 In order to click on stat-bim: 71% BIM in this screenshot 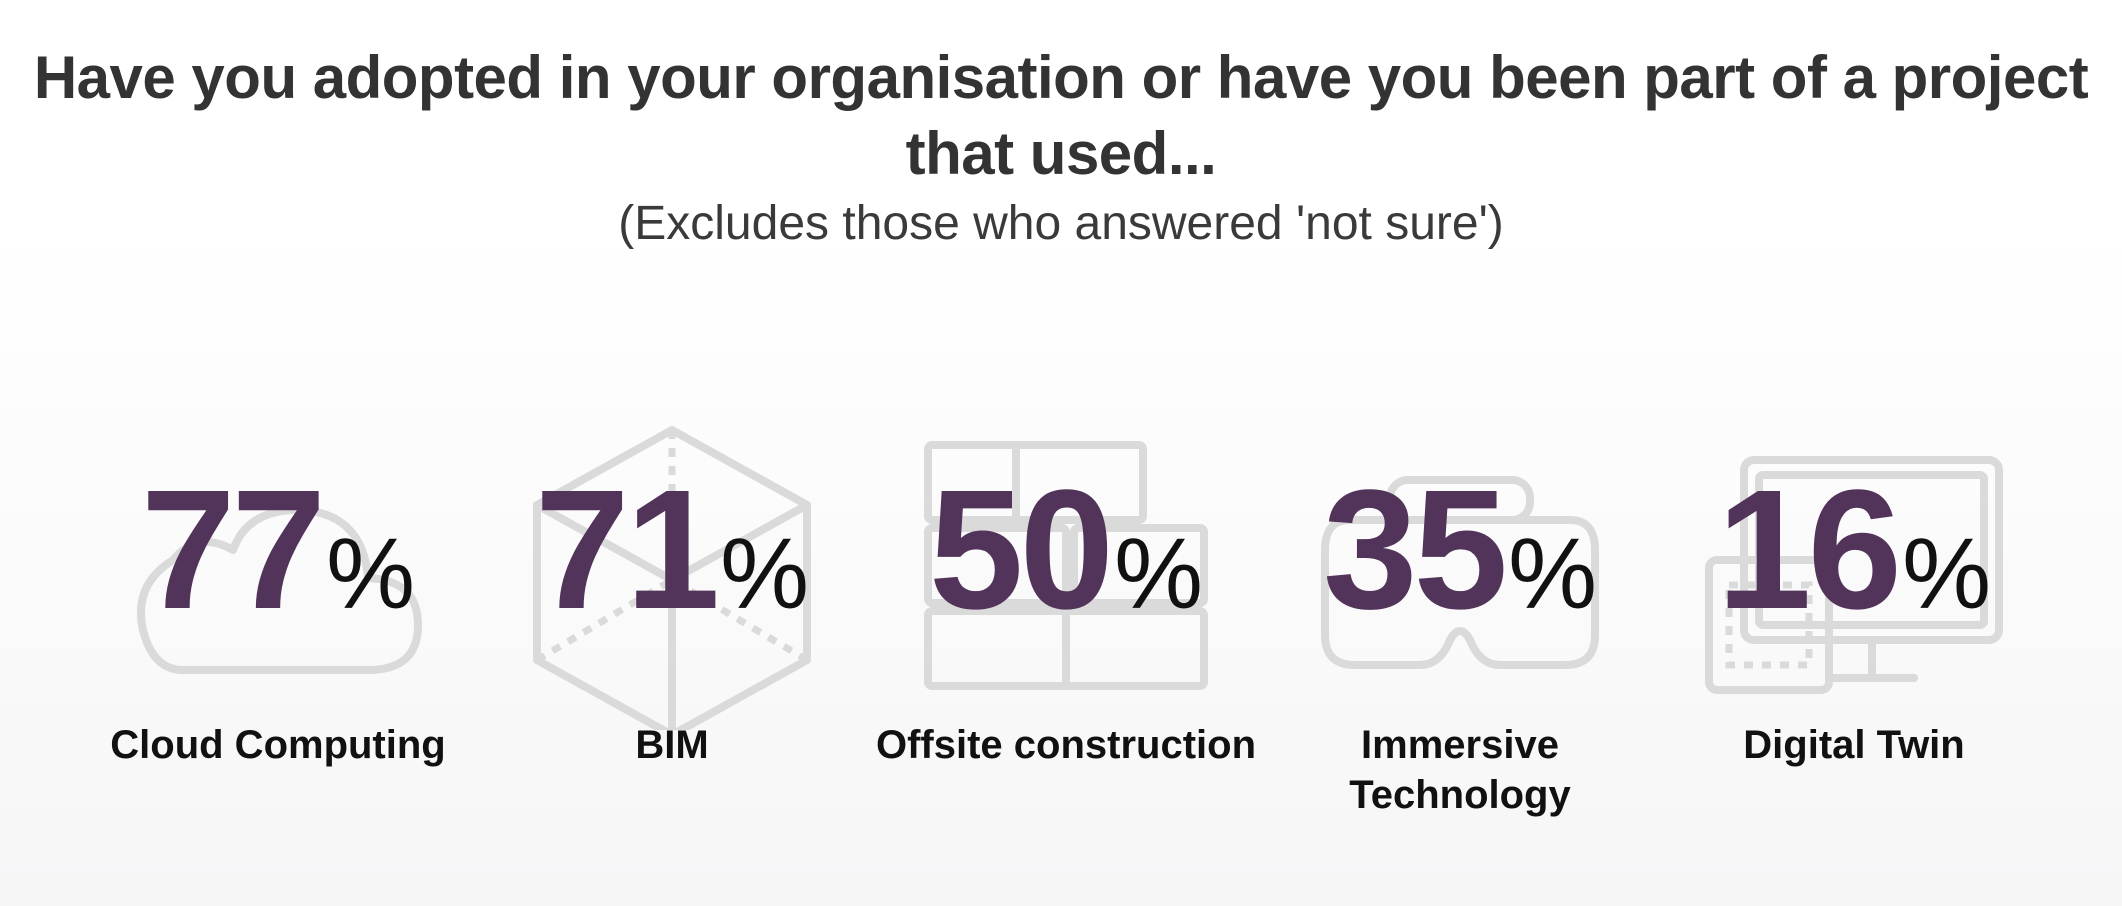, I will do `click(672, 620)`.